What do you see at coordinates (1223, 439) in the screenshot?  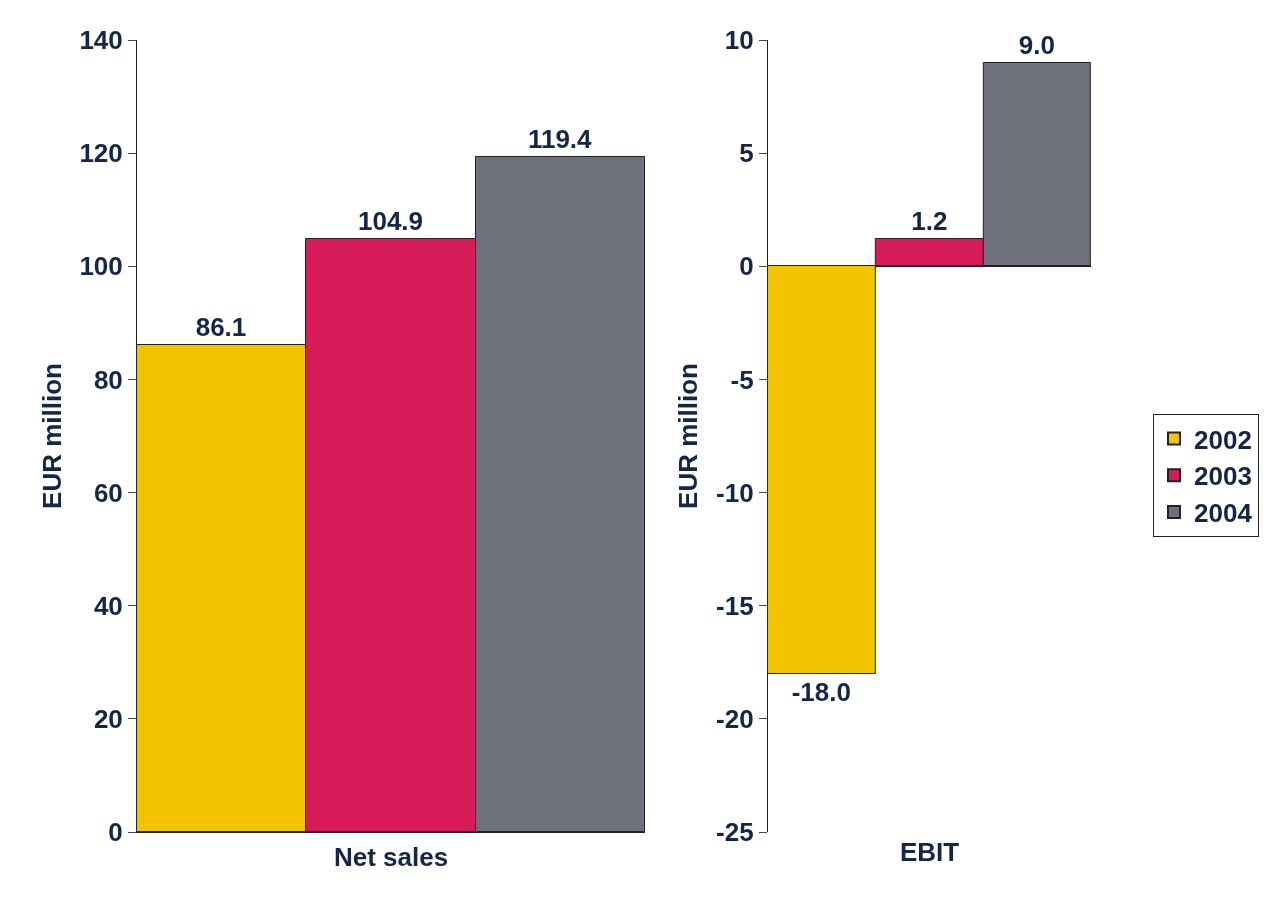 I see `legend-label: 2002` at bounding box center [1223, 439].